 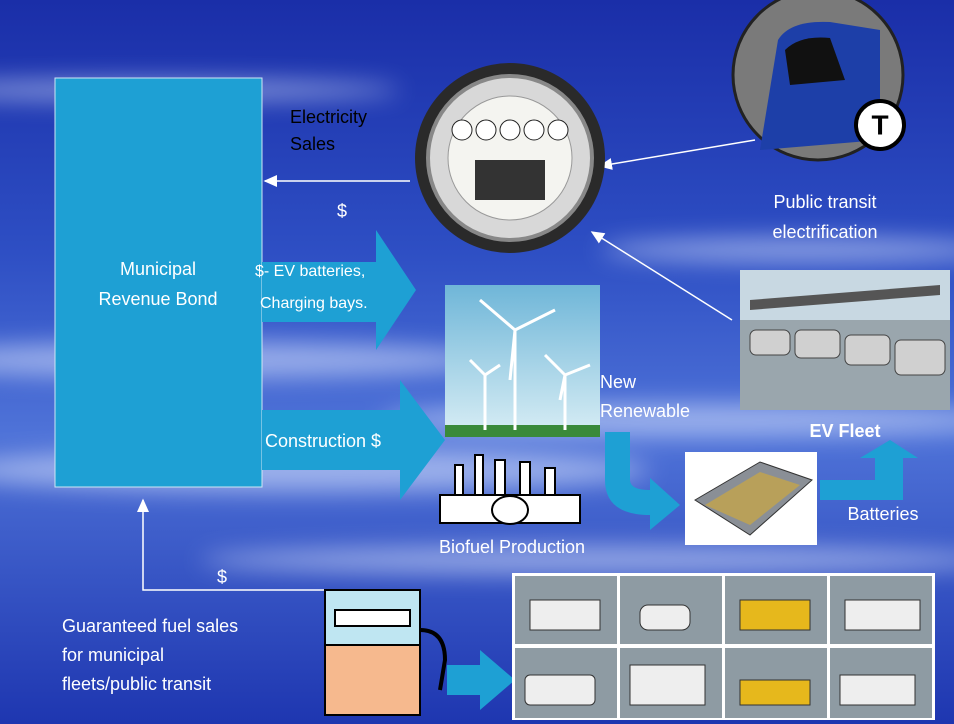 What do you see at coordinates (879, 124) in the screenshot?
I see `svg-text: T` at bounding box center [879, 124].